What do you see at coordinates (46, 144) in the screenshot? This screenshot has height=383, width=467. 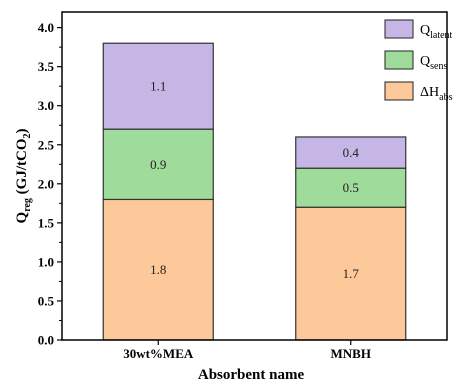 I see `y-tick-label: 2.5` at bounding box center [46, 144].